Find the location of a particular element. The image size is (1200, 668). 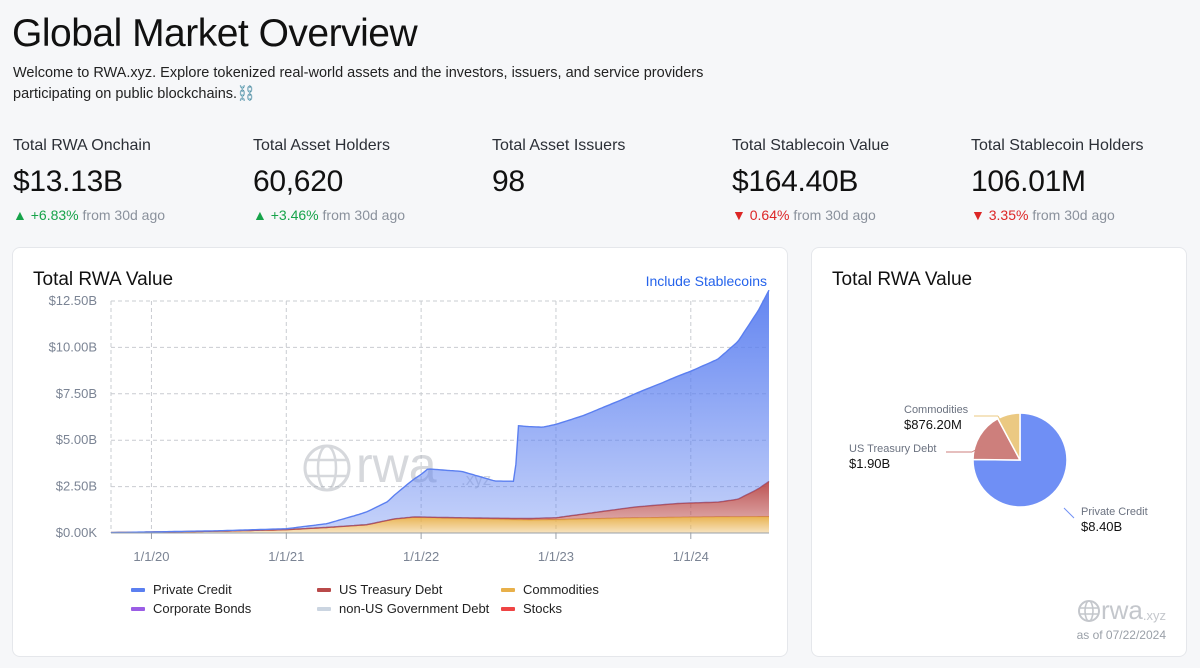

legend-item-commodities: Commodities is located at coordinates (550, 589).